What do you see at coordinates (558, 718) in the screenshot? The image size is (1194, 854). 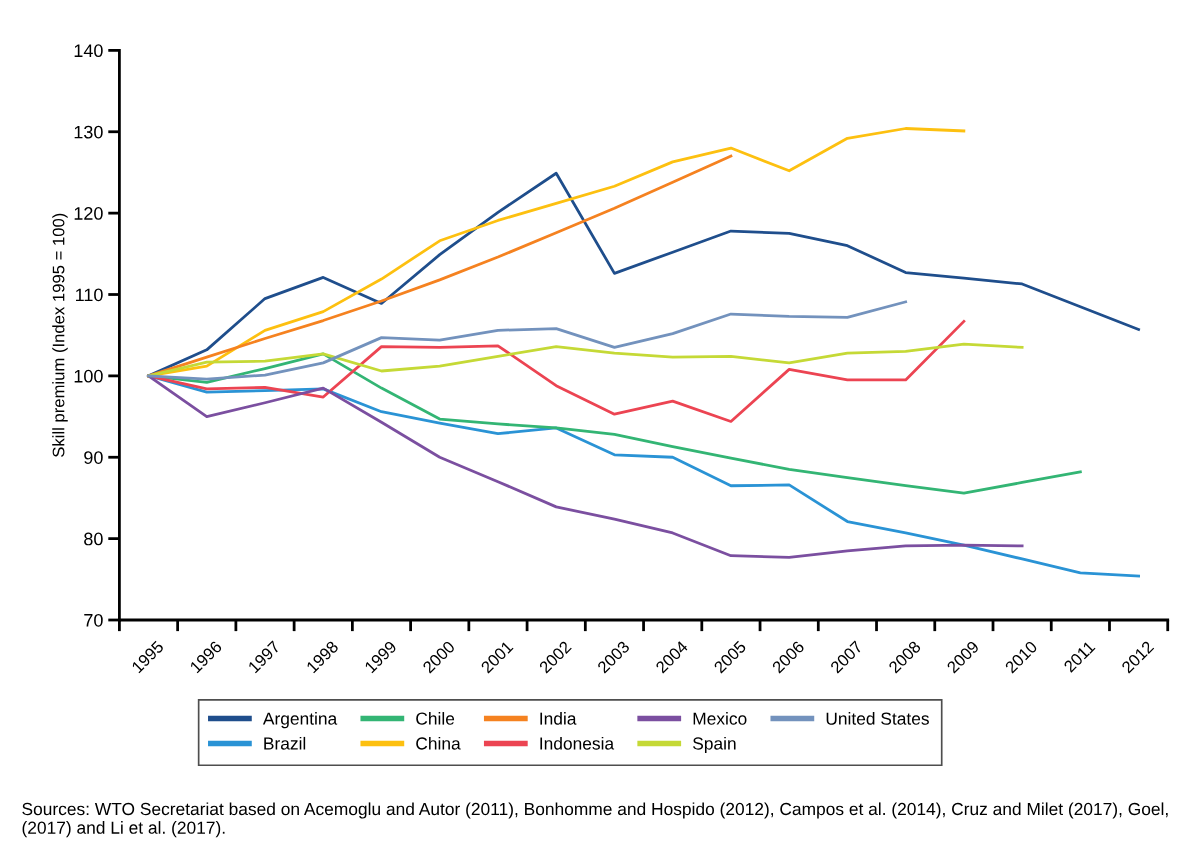 I see `legend-label: India` at bounding box center [558, 718].